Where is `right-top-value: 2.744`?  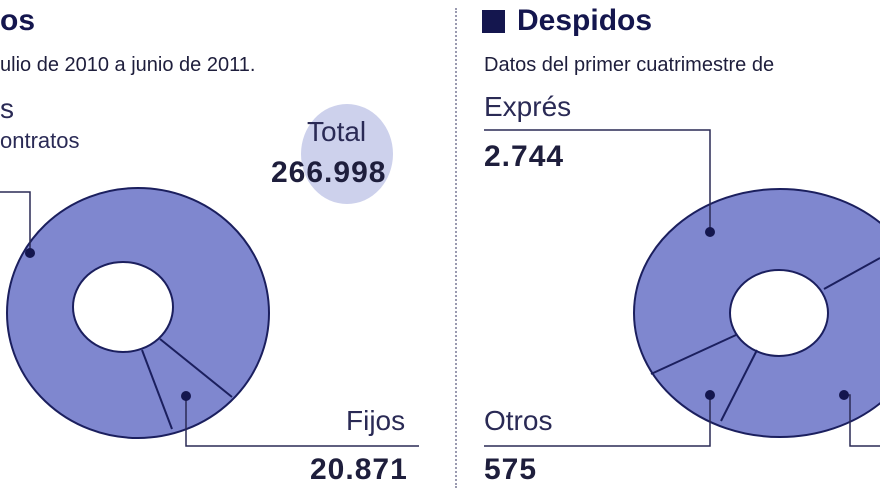
right-top-value: 2.744 is located at coordinates (524, 156).